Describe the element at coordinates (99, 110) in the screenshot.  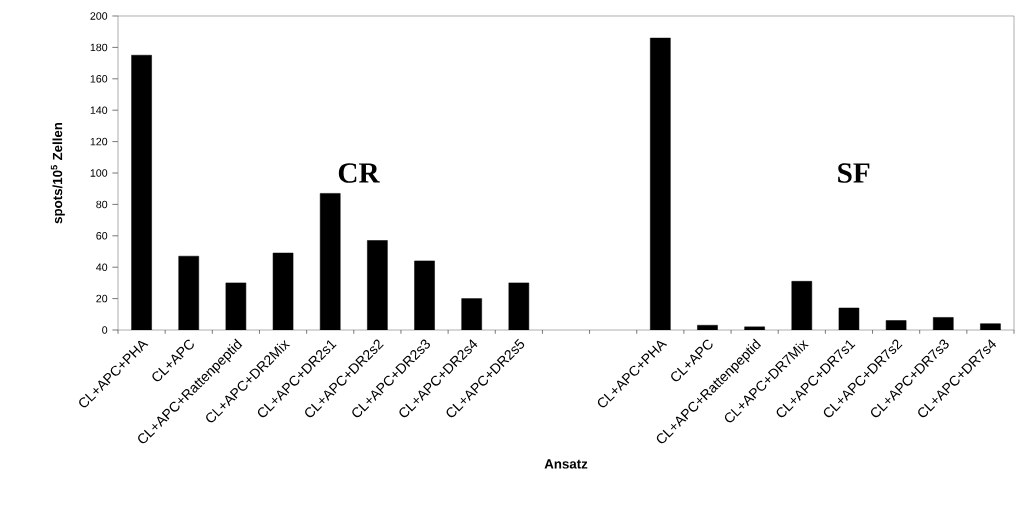
I see `y-tick-label: 140` at that location.